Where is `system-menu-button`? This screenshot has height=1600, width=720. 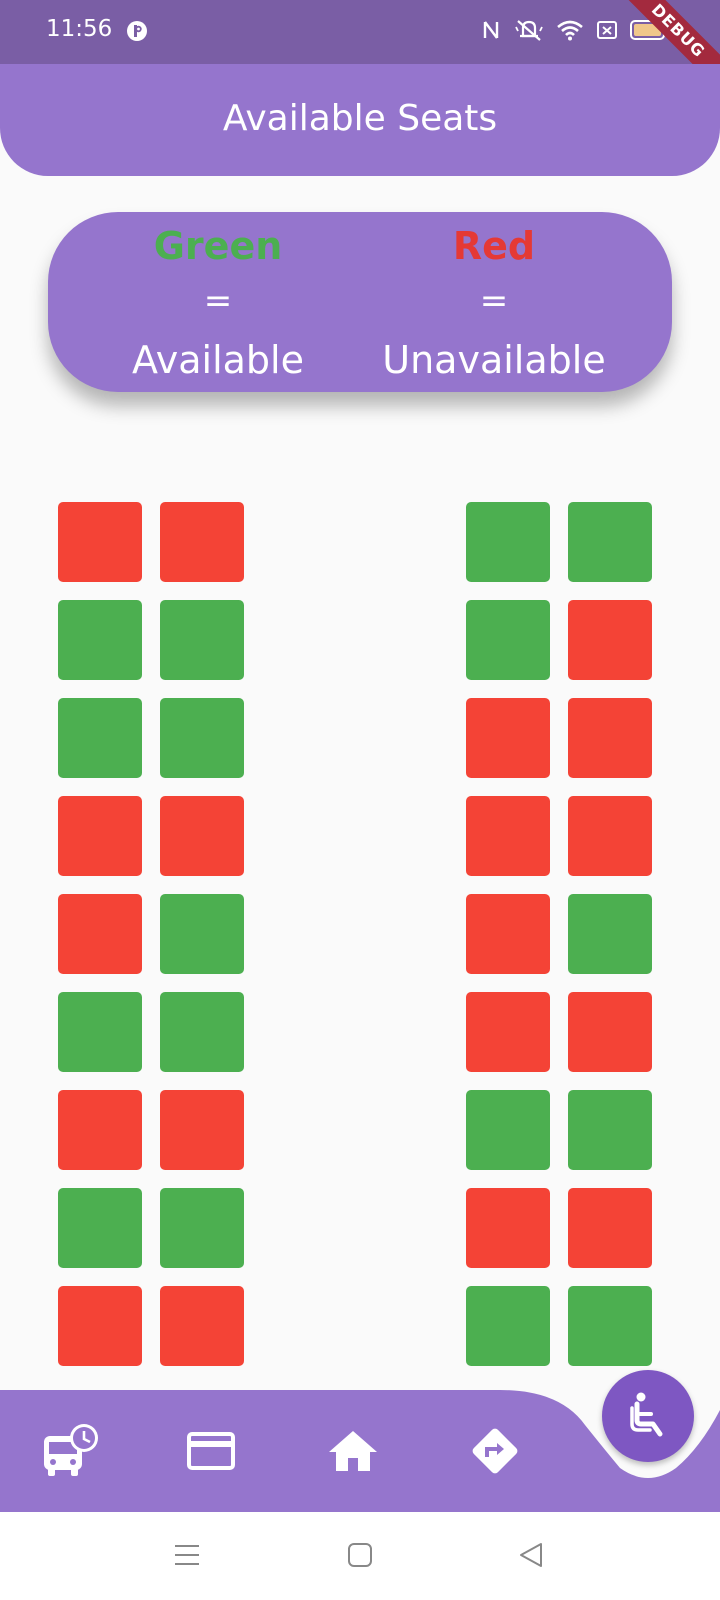
system-menu-button is located at coordinates (187, 1557).